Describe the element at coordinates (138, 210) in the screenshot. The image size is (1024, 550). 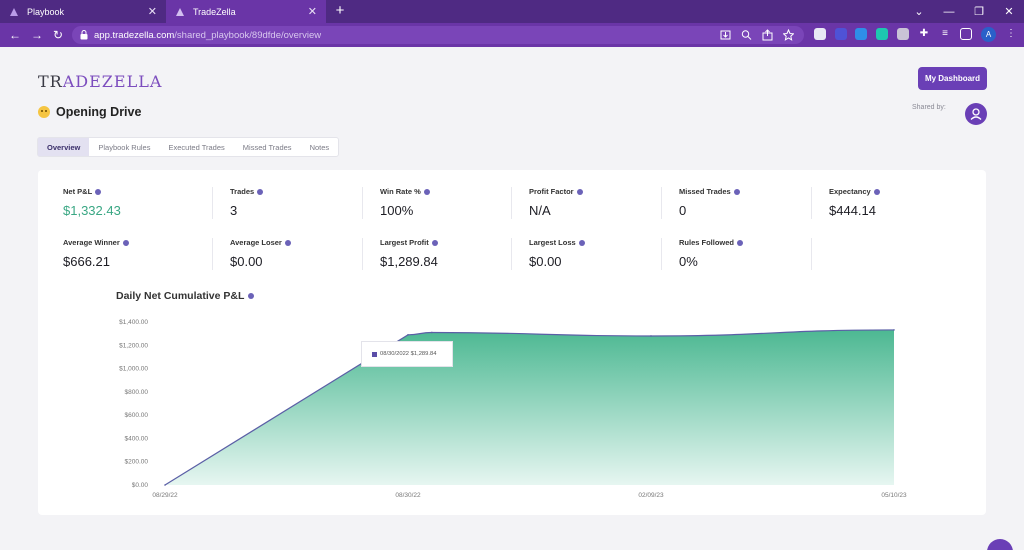
I see `stat-net-pnl: Net P&L $1,332.43` at that location.